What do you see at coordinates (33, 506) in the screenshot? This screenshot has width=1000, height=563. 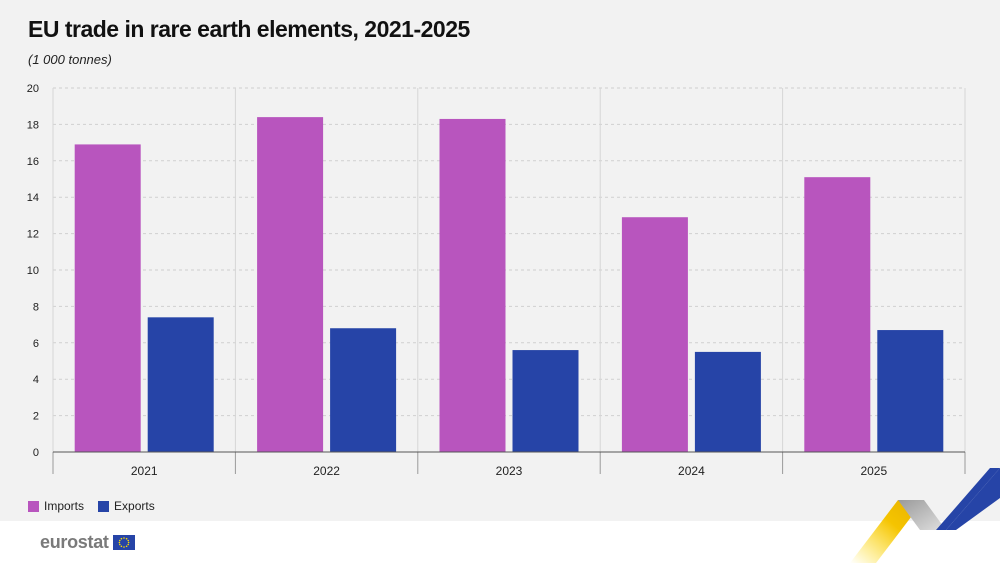 I see `legend-swatch-imports` at bounding box center [33, 506].